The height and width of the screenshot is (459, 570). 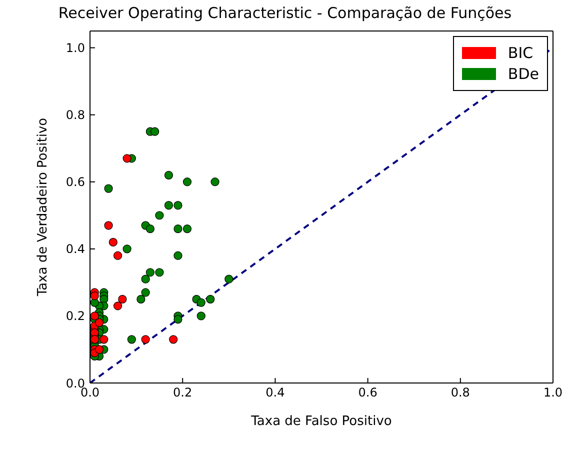 What do you see at coordinates (321, 421) in the screenshot?
I see `x-axis-title: Taxa de Falso Positivo` at bounding box center [321, 421].